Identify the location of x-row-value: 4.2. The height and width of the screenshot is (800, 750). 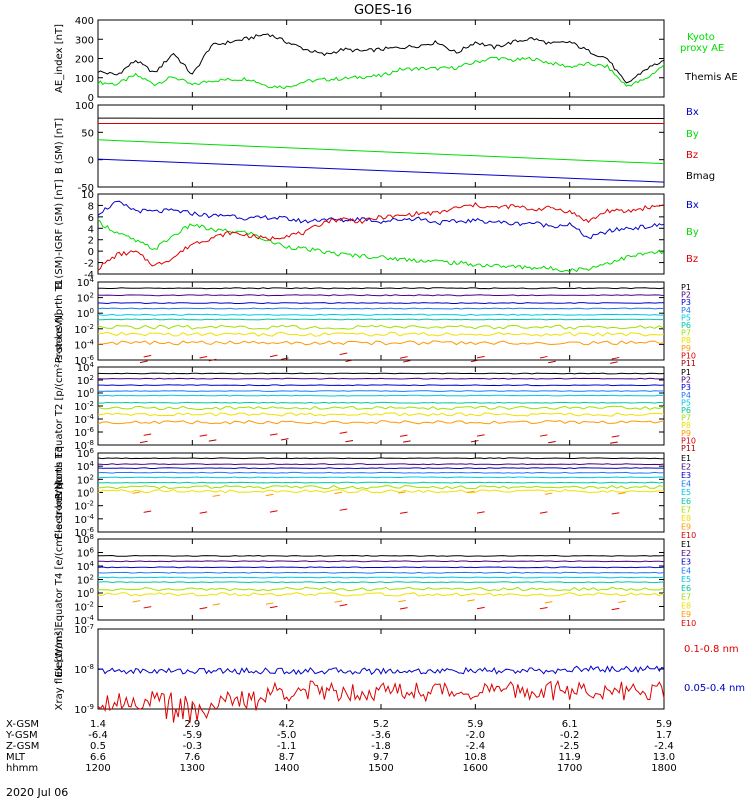
(287, 724).